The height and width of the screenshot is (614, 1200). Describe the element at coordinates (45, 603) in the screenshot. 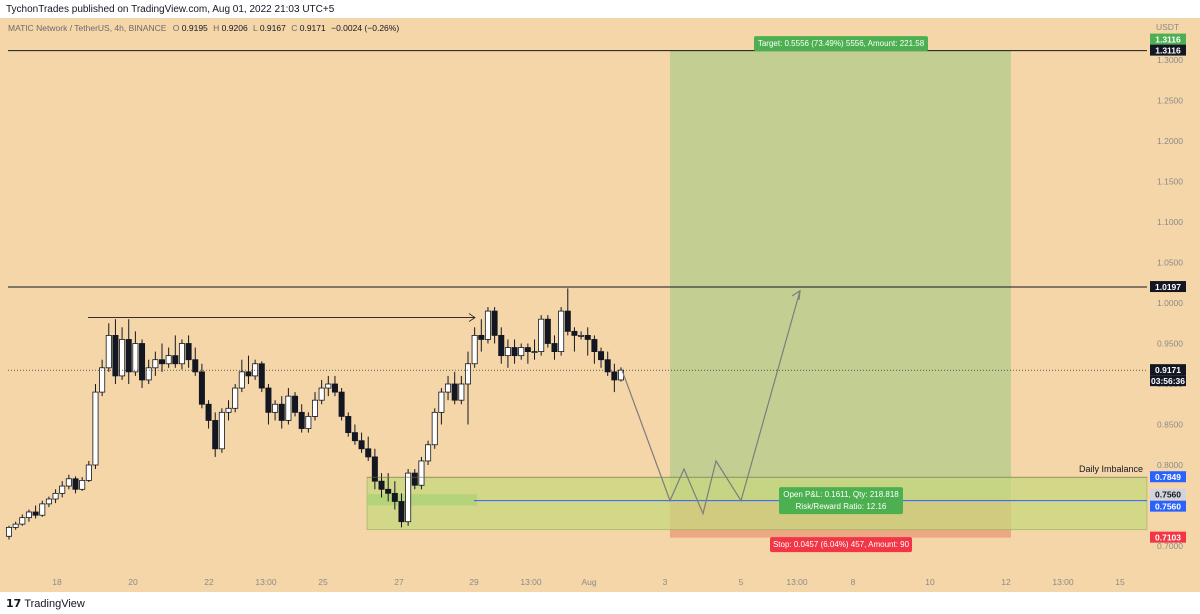

I see `tradingview-logo: 17 TradingView` at that location.